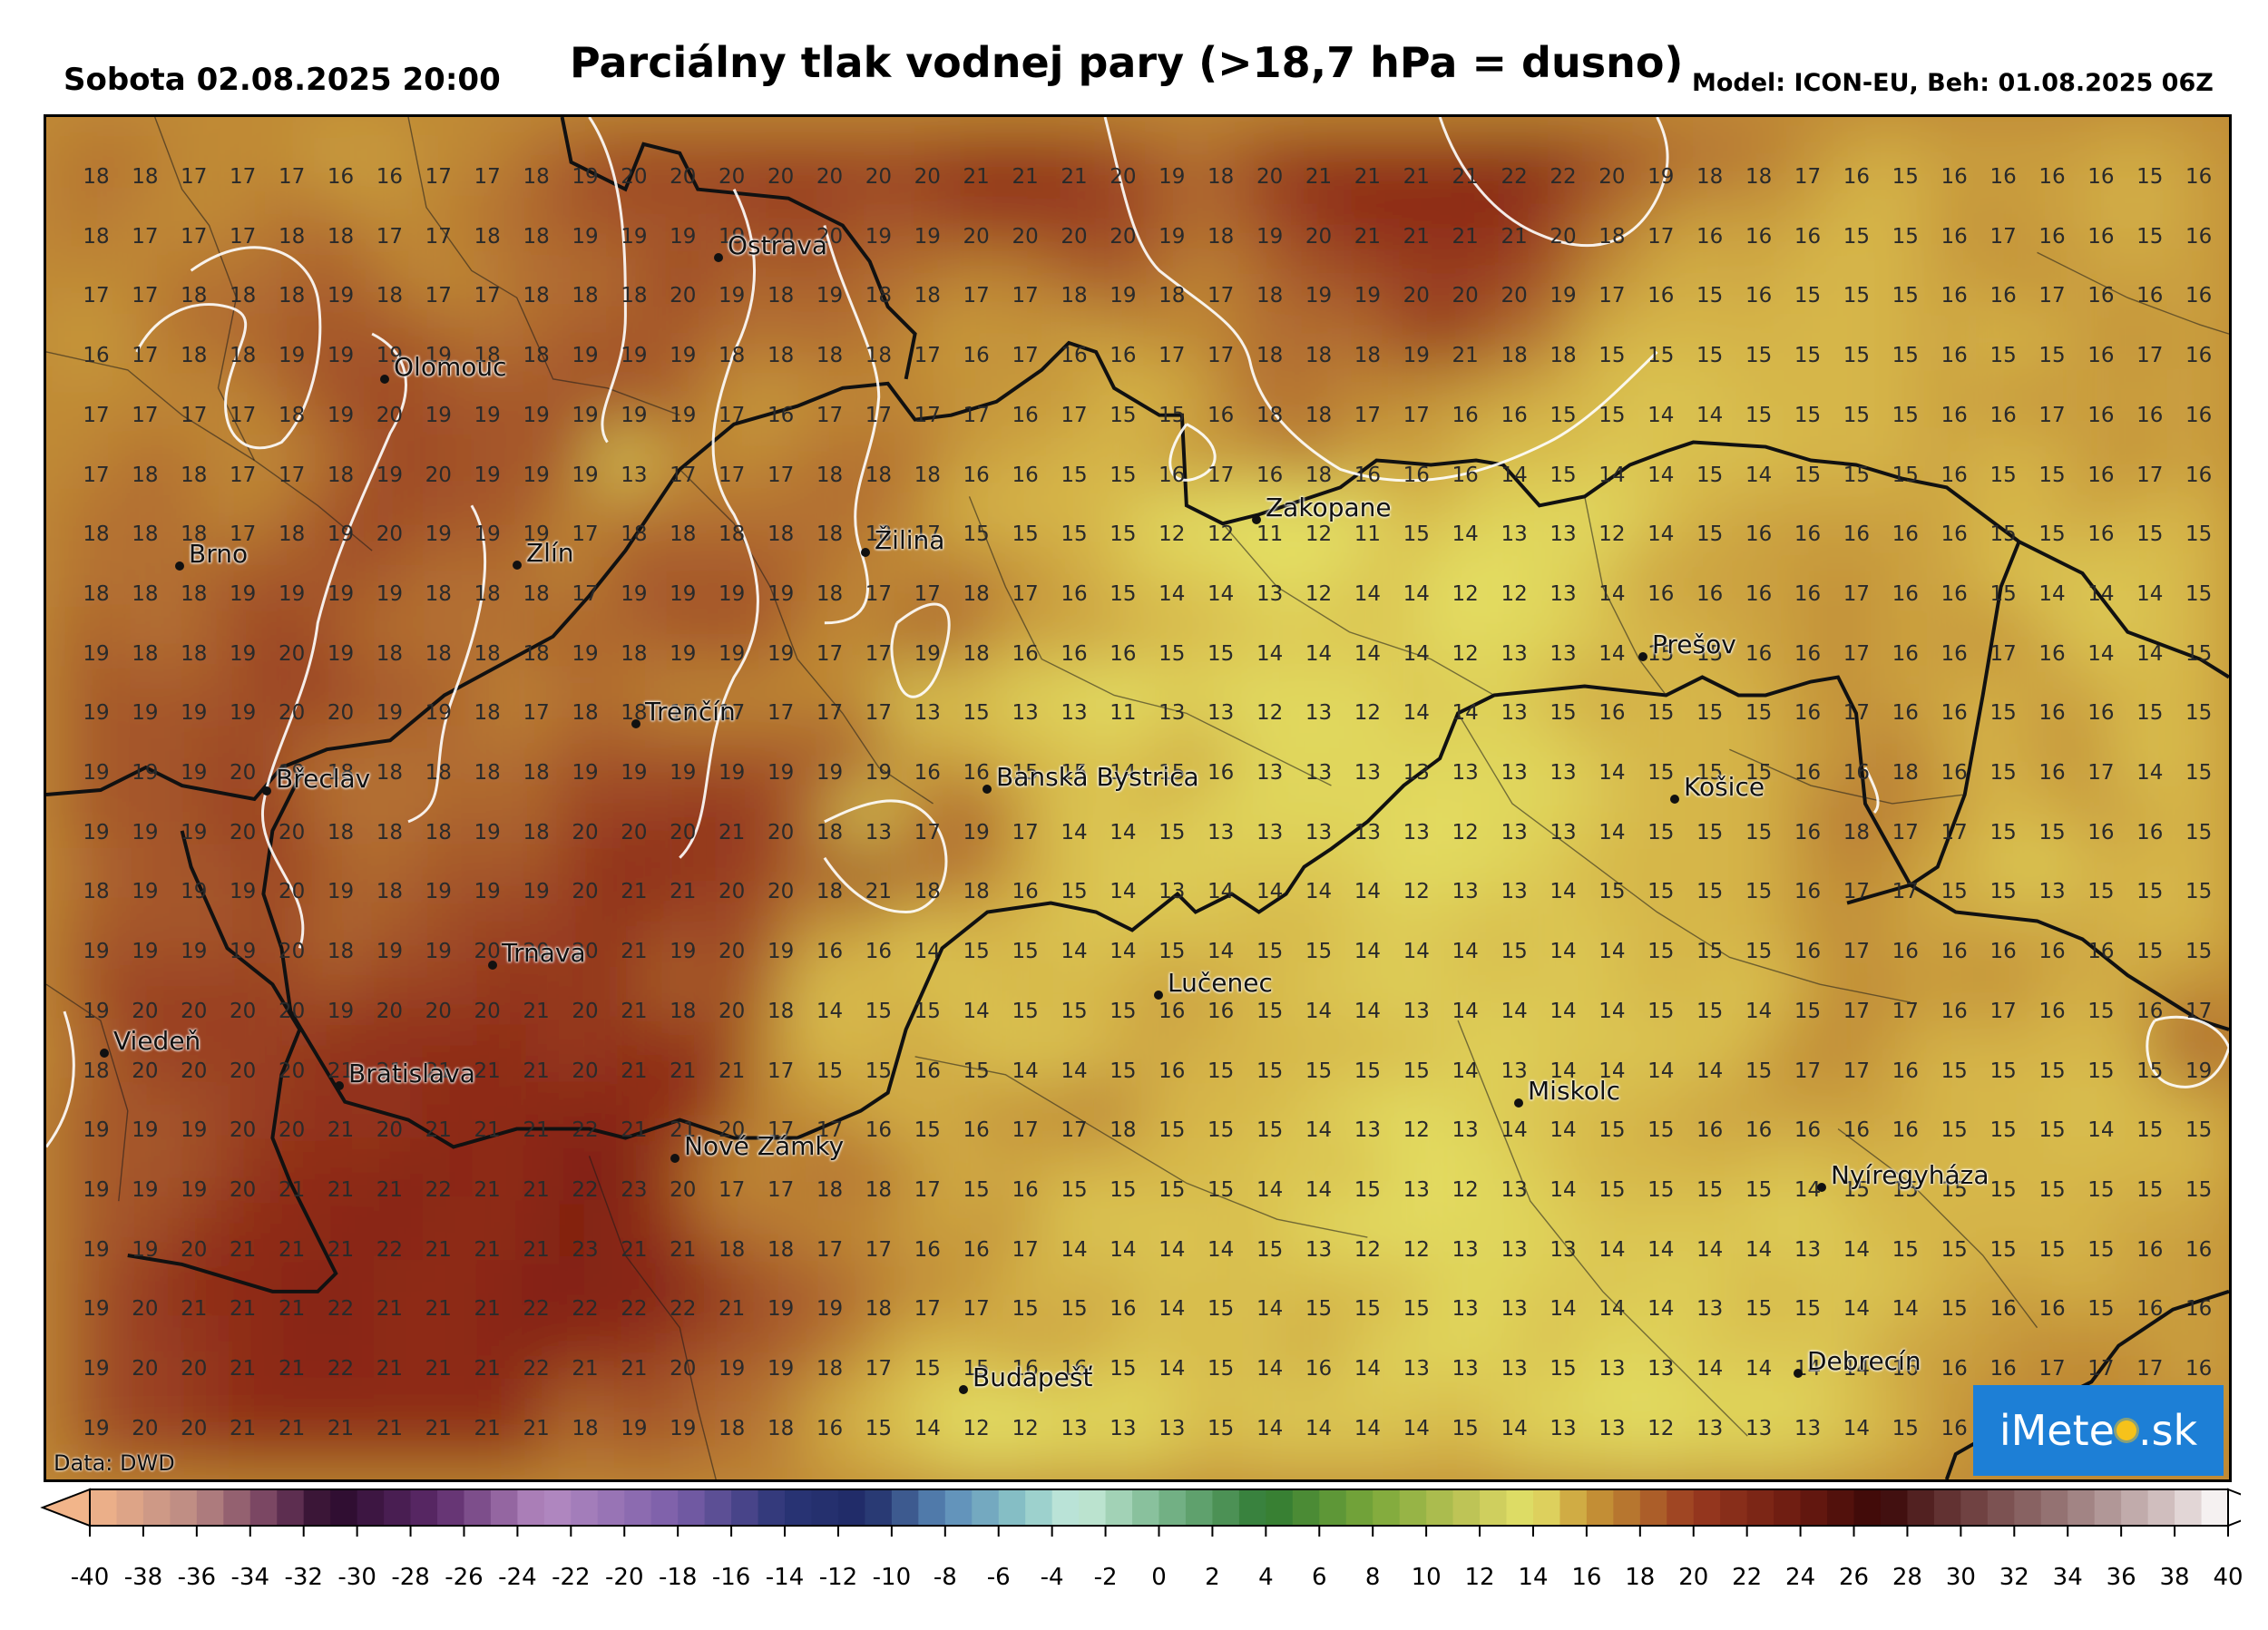 The image size is (2268, 1630). Describe the element at coordinates (536, 1369) in the screenshot. I see `grid-value: 22` at that location.